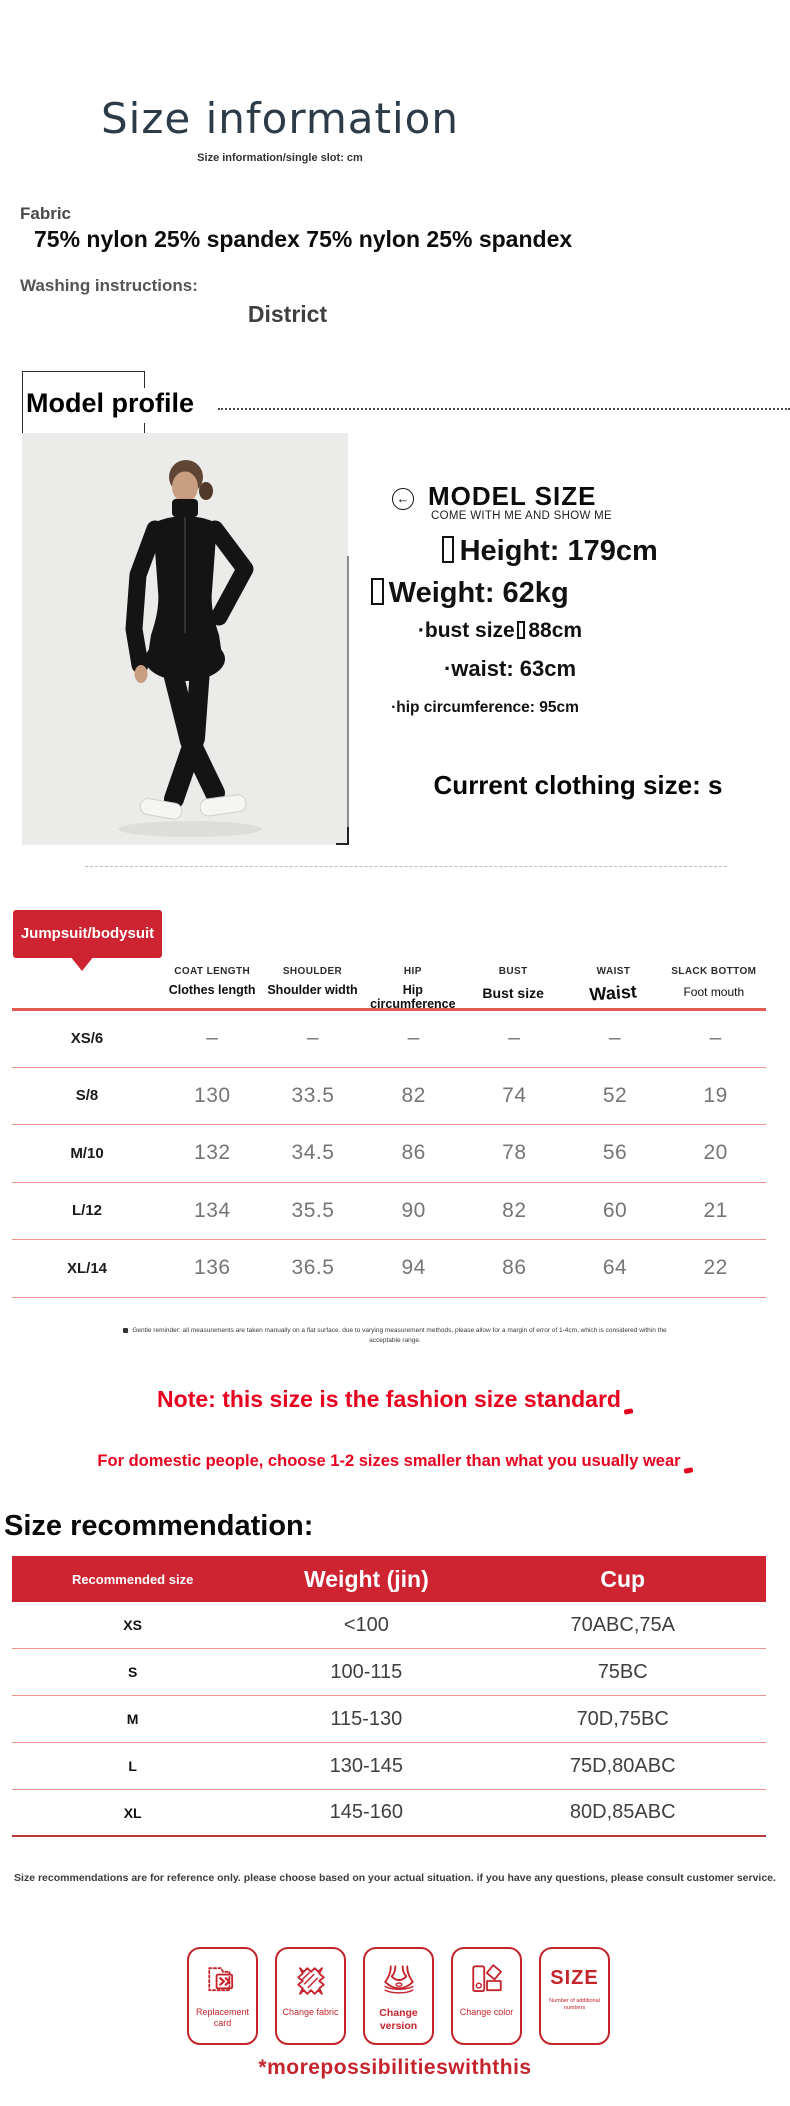  I want to click on current-clothing-size: Current clothing size: s, so click(578, 785).